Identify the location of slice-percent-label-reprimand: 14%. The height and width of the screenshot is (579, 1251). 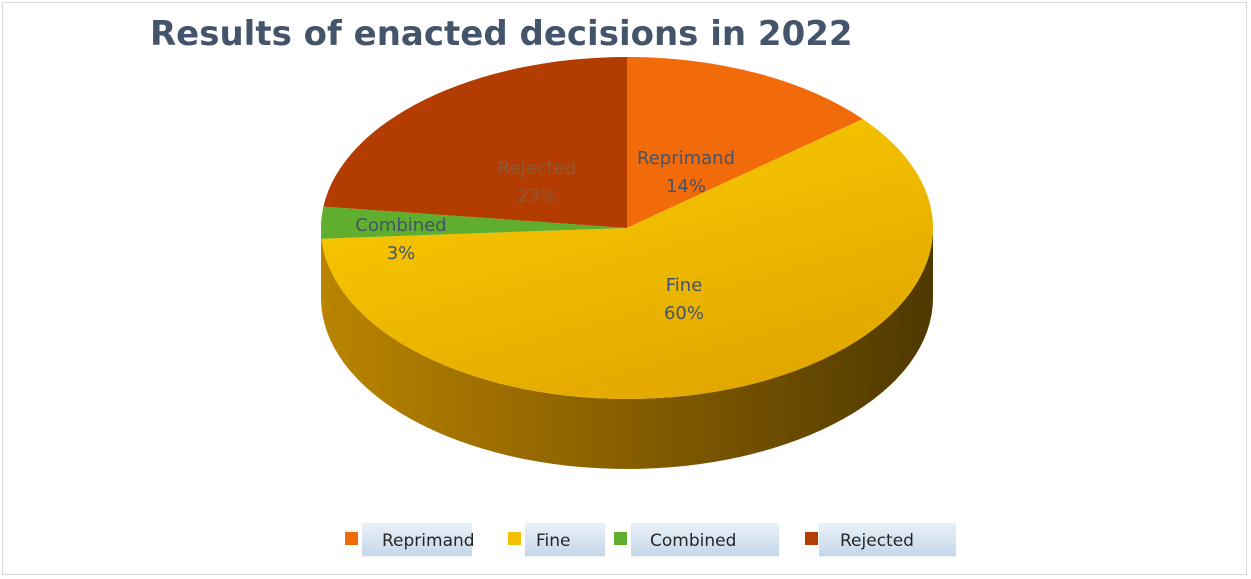
(686, 186).